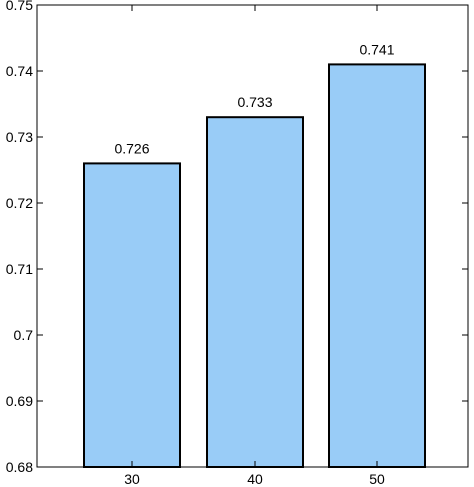 The image size is (474, 487). I want to click on y-tick-label: 0.69, so click(19, 401).